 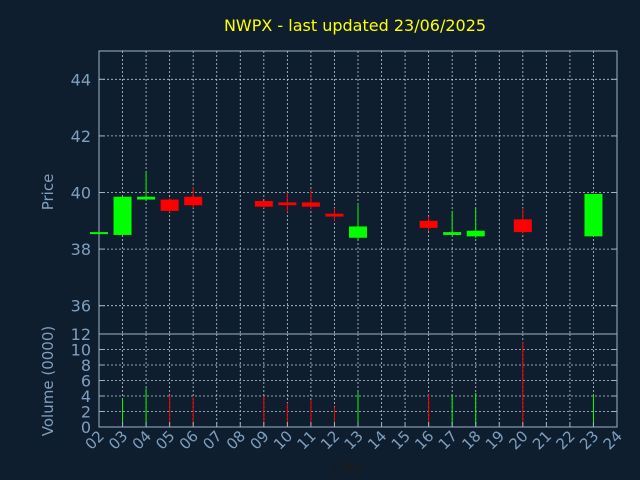 I want to click on volume-tick-label: 2, so click(x=86, y=412).